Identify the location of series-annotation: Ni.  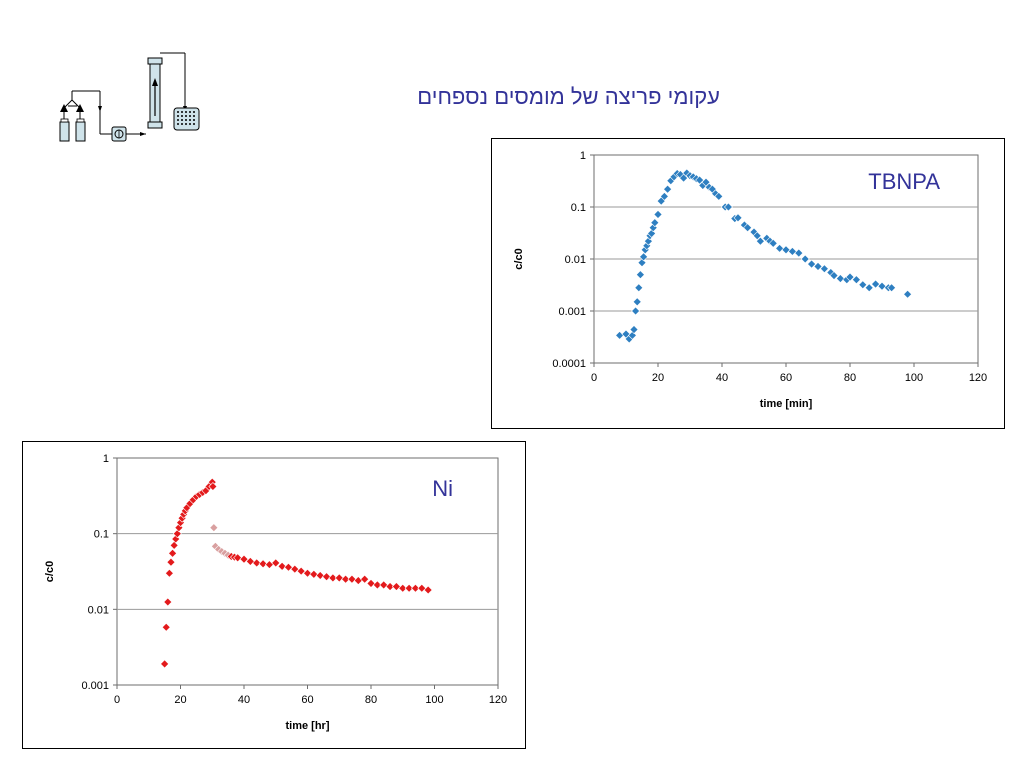
(442, 488).